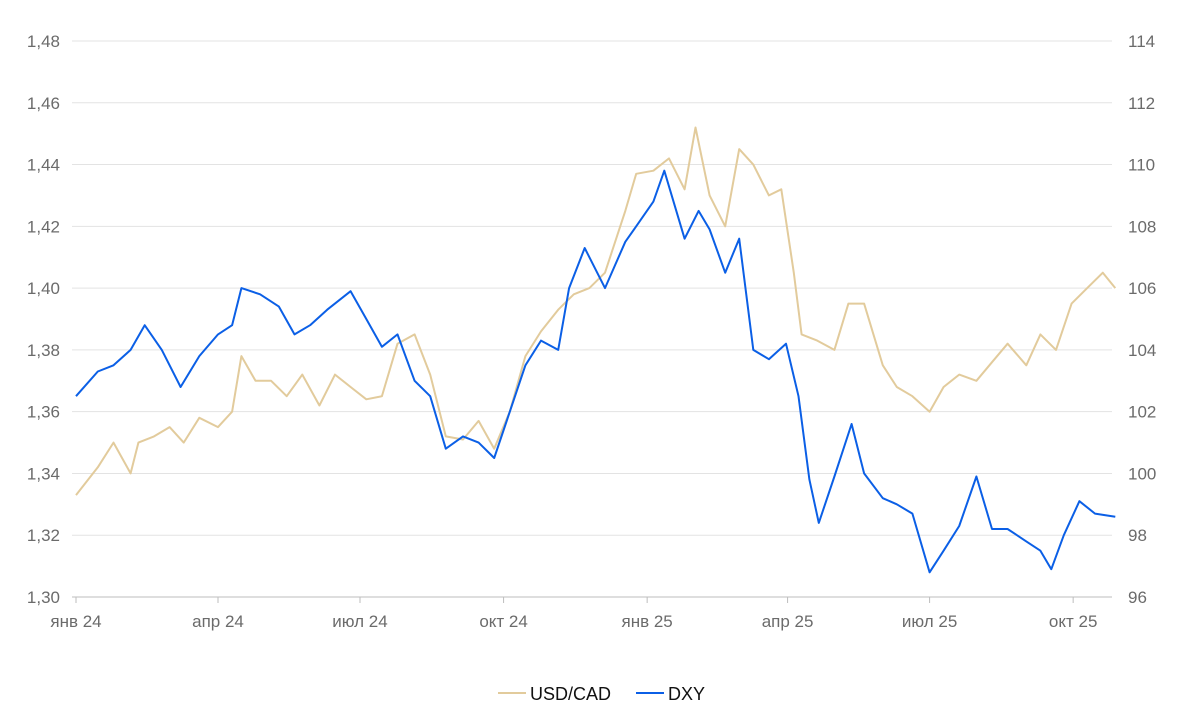 The height and width of the screenshot is (725, 1200). I want to click on left-tick-label: 1,30, so click(43, 597).